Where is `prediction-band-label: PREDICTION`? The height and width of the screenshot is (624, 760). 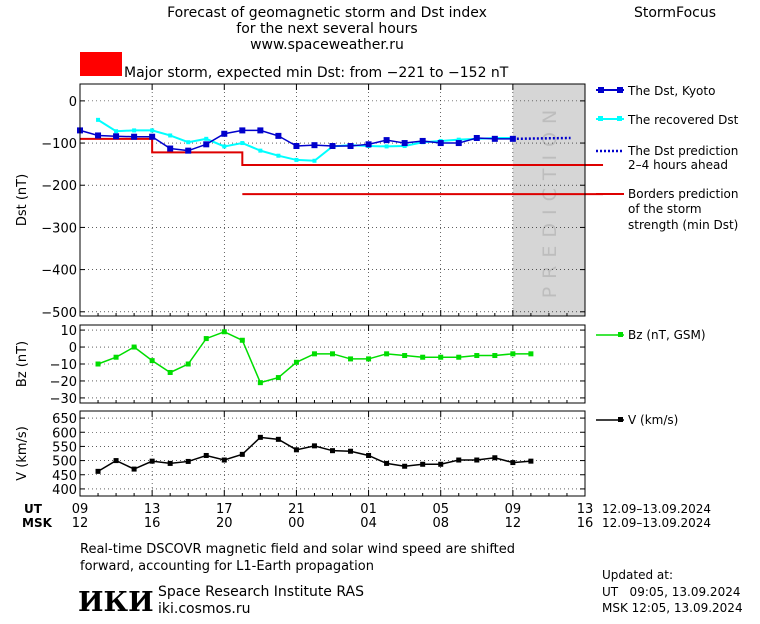 prediction-band-label: PREDICTION is located at coordinates (550, 200).